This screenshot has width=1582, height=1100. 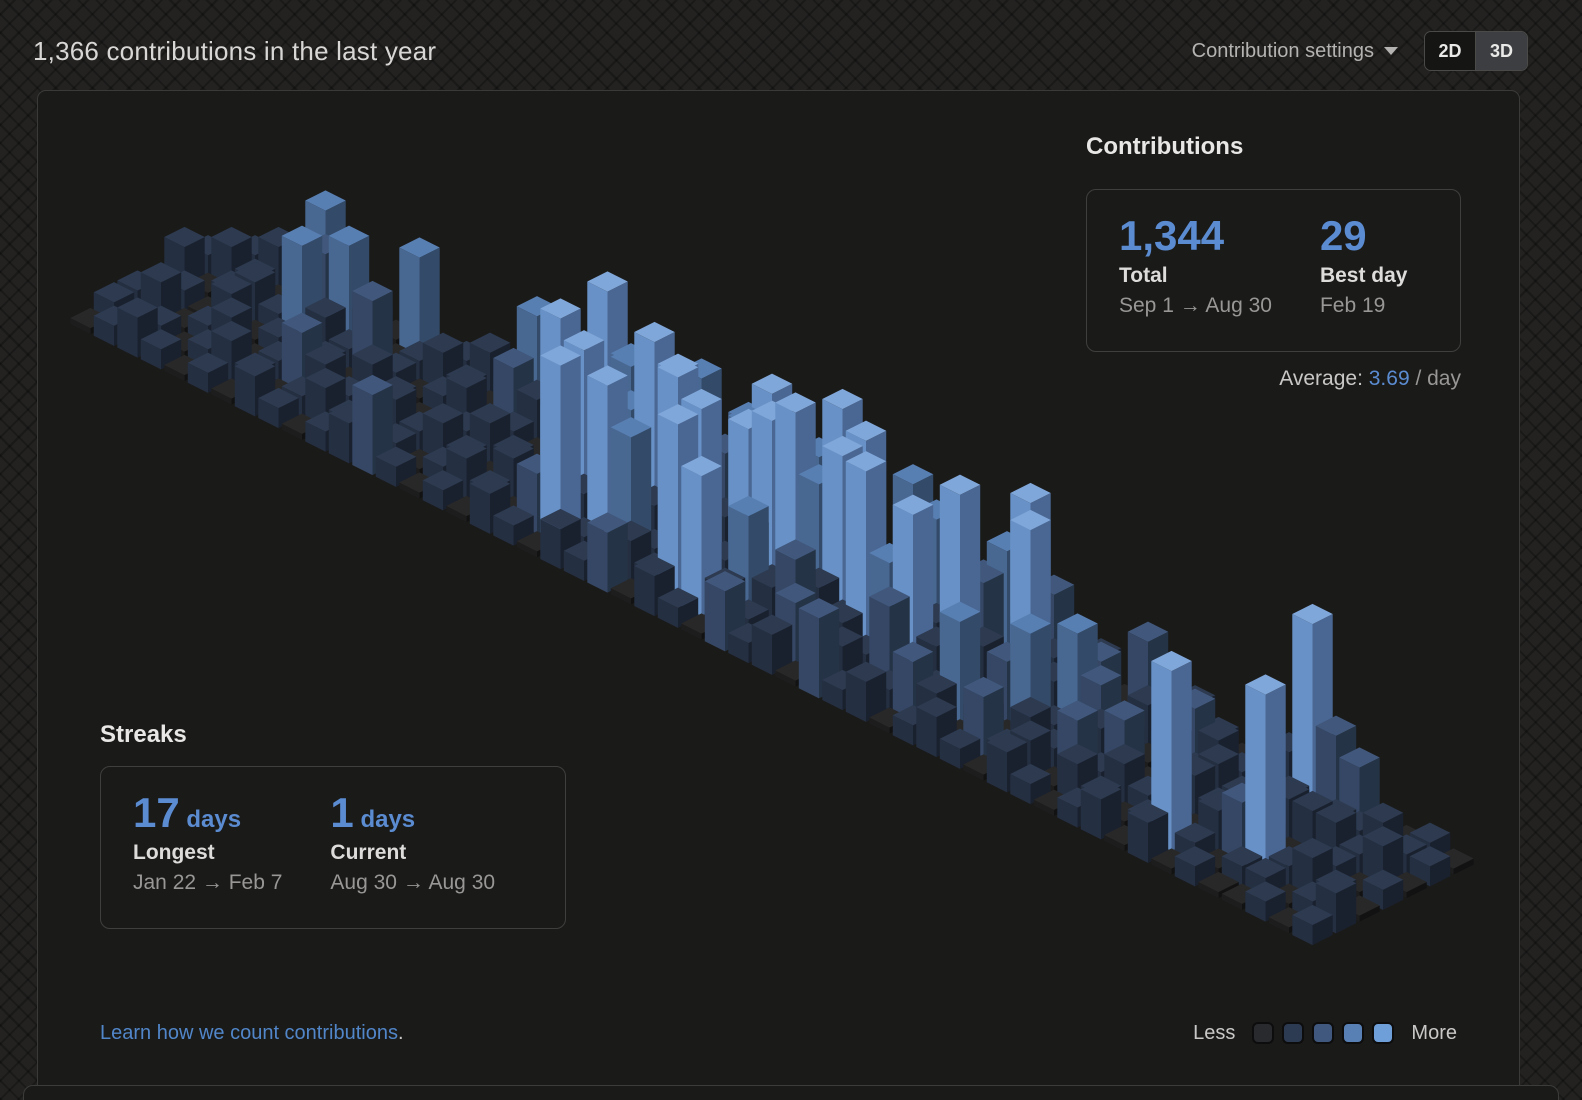 I want to click on best-day-date: Feb 19, so click(x=1352, y=306).